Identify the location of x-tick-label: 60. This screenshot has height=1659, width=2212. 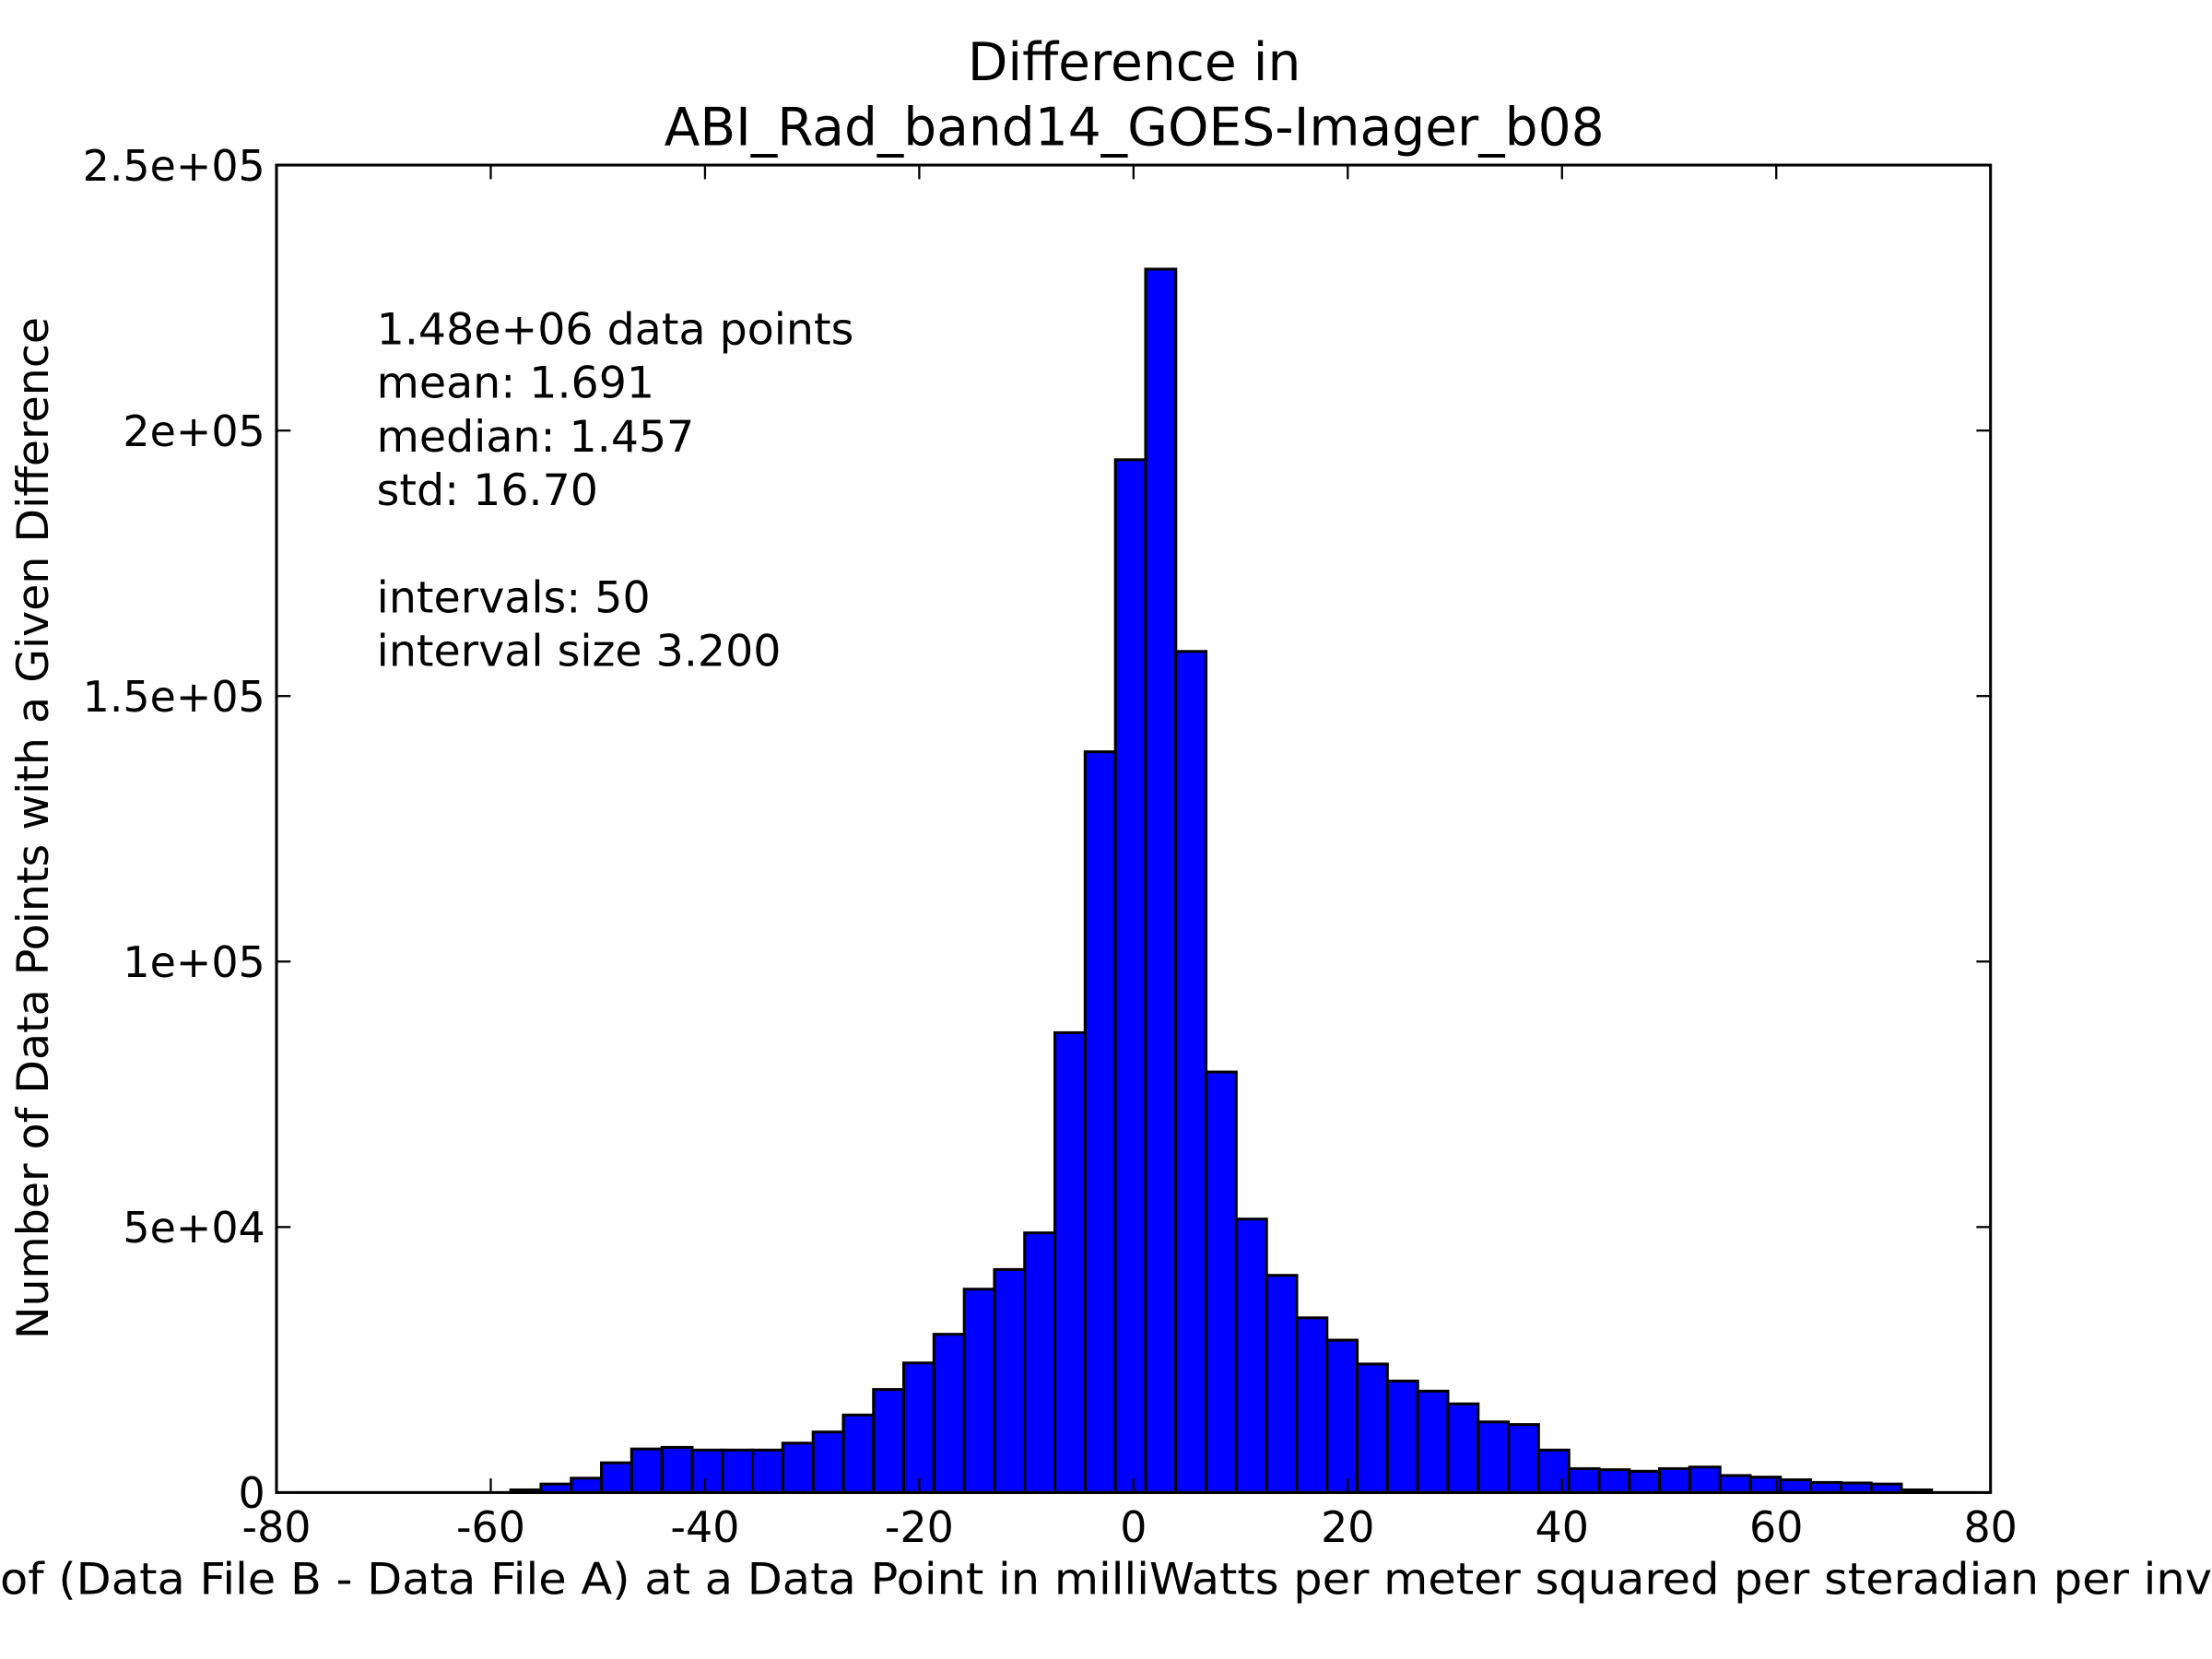
(1776, 1527).